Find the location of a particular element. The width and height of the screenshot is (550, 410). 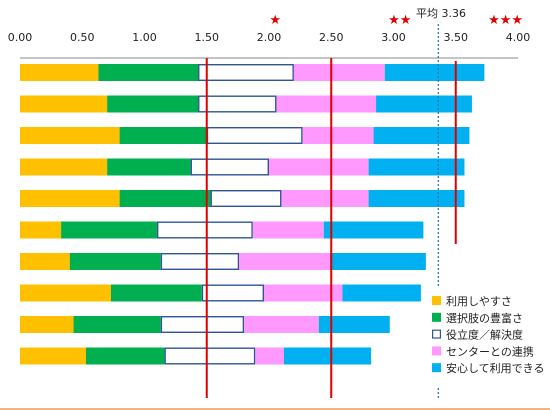

legend-box is located at coordinates (489, 337).